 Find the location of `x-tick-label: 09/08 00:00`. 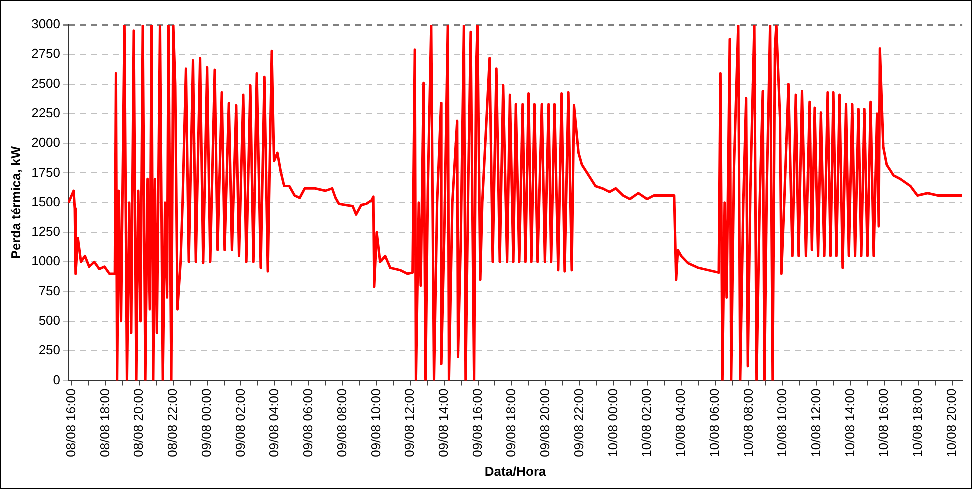

x-tick-label: 09/08 00:00 is located at coordinates (206, 423).